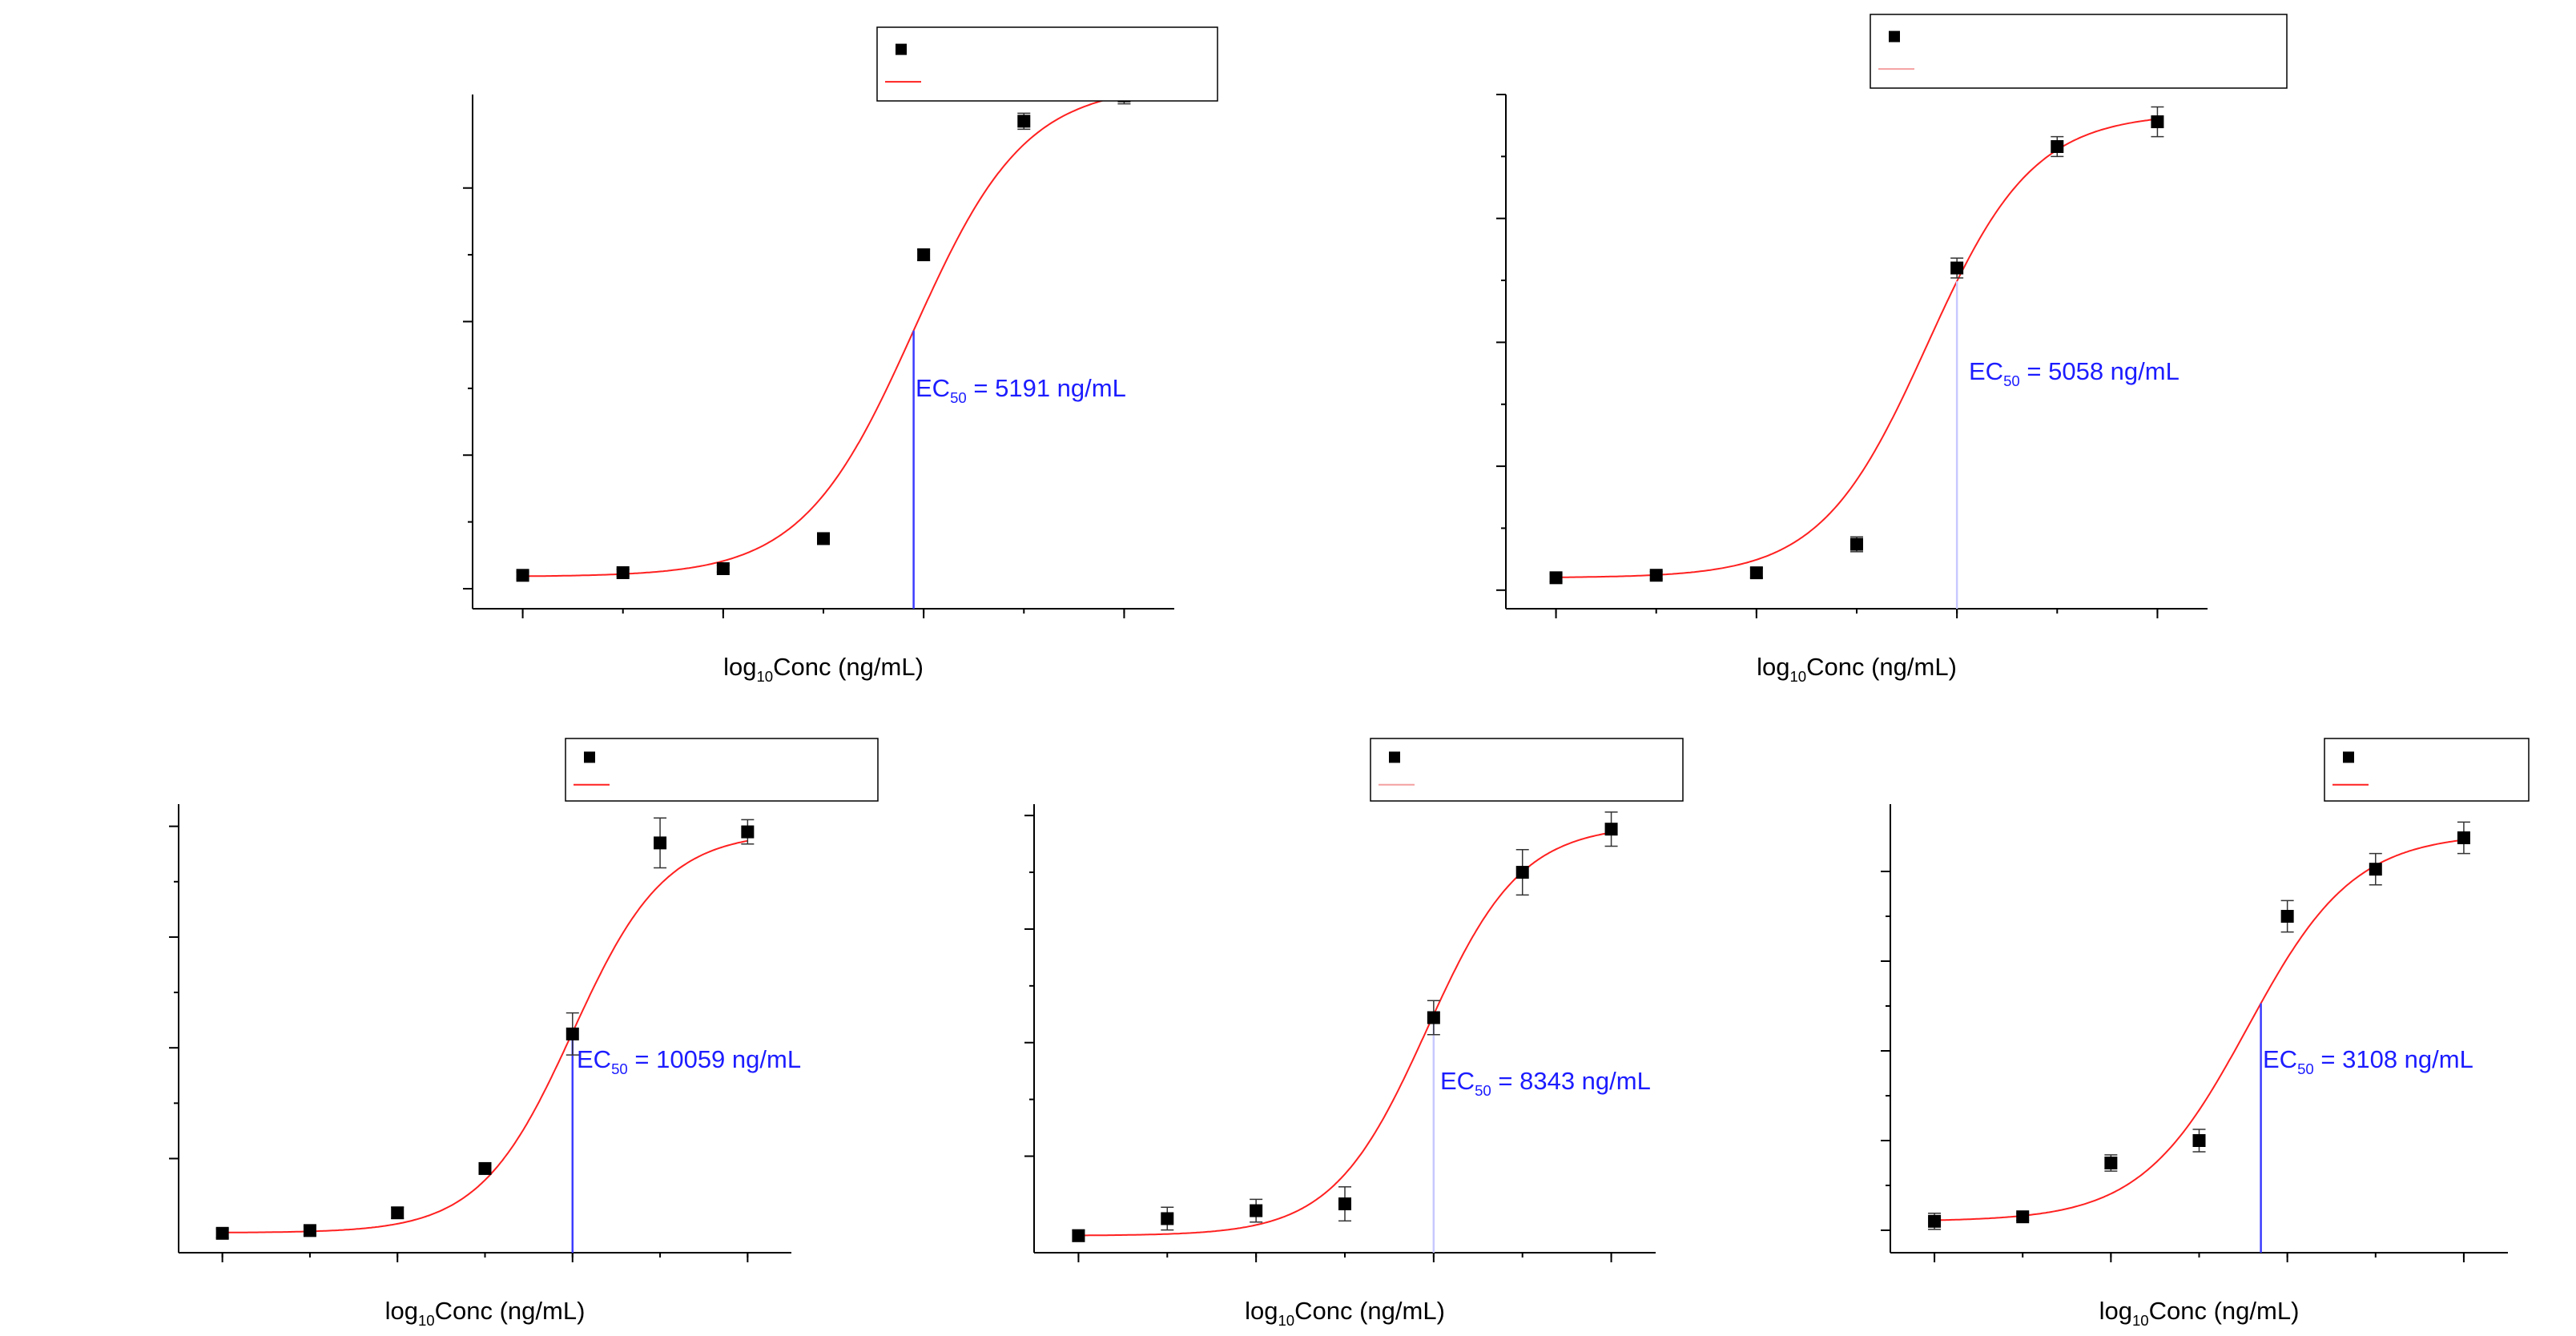 The image size is (2576, 1336). I want to click on chart-panel-e: log10Conc (ng/mL) EC50 = 3108 ng/mL, so click(2205, 1033).